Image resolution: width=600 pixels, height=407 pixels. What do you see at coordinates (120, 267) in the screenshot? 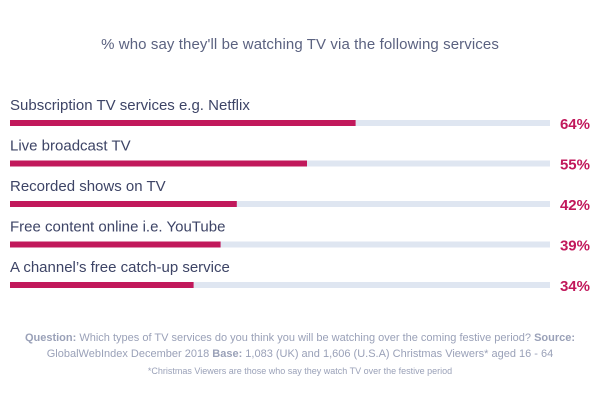
I see `category-label: A channel’s free catch-up service` at bounding box center [120, 267].